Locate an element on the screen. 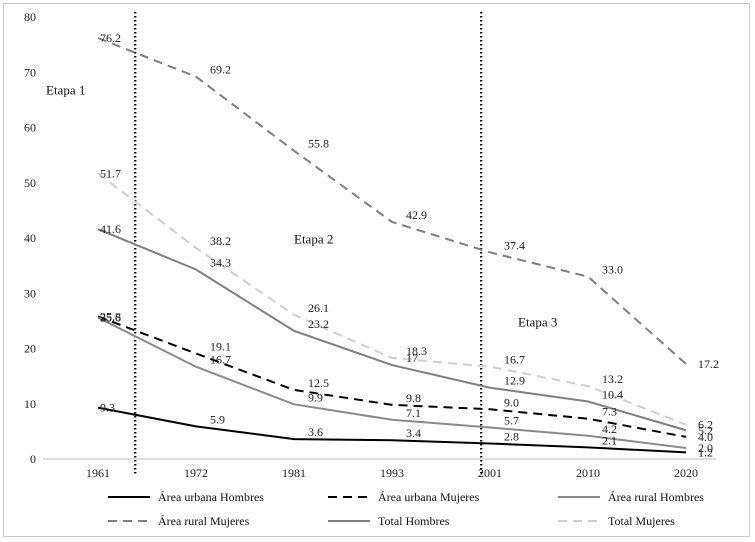 This screenshot has width=755, height=542. x-tick-label: 2010 is located at coordinates (588, 473).